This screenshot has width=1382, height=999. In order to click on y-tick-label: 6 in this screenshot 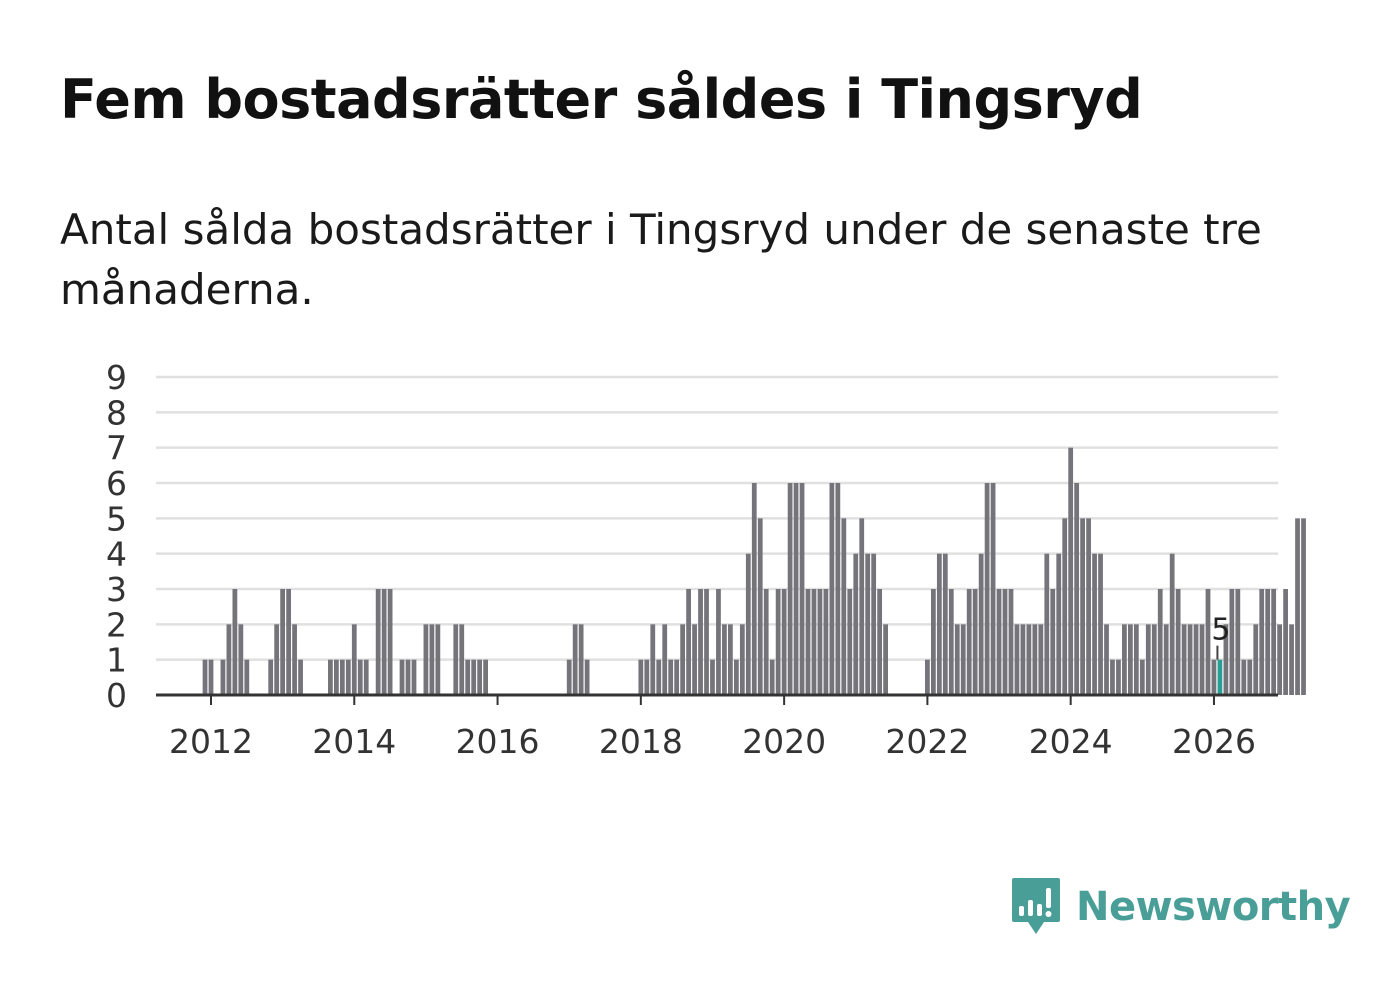, I will do `click(116, 483)`.